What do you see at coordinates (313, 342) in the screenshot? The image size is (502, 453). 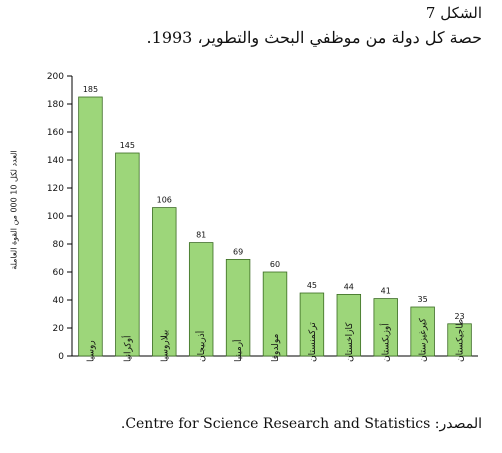 I see `x-category-label: تركمنستان` at bounding box center [313, 342].